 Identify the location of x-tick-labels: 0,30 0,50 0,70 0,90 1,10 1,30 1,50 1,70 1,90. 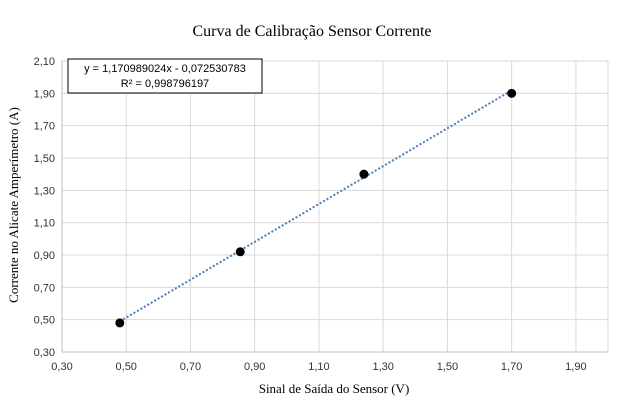
(318, 367).